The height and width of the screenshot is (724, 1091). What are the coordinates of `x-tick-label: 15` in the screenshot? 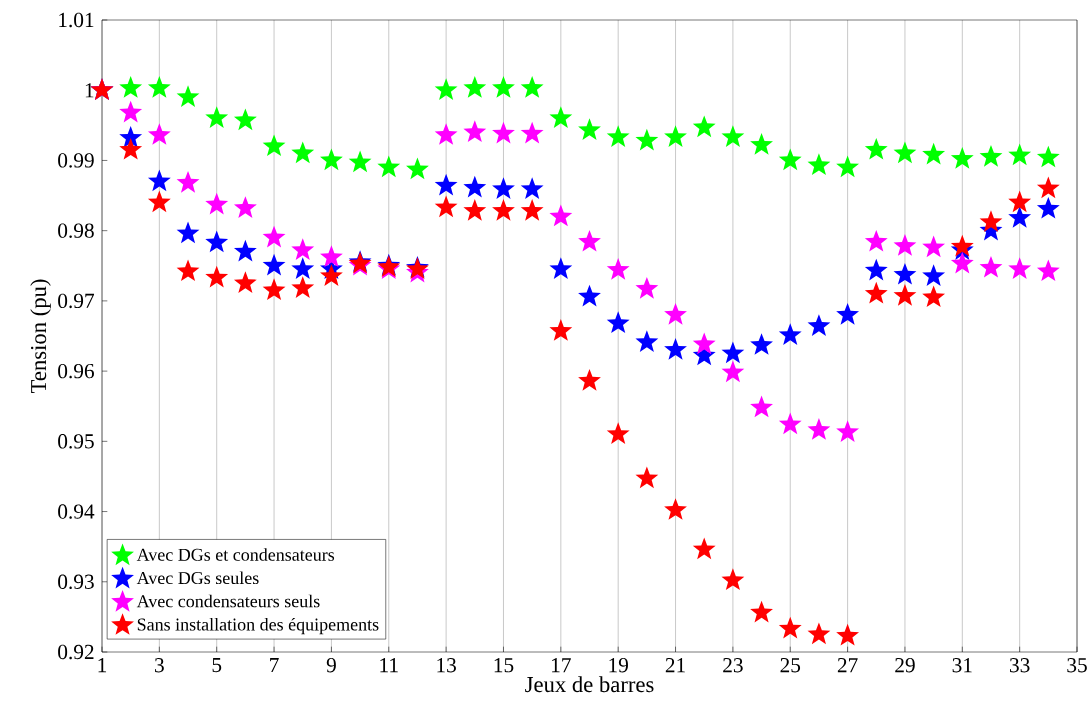 It's located at (504, 665).